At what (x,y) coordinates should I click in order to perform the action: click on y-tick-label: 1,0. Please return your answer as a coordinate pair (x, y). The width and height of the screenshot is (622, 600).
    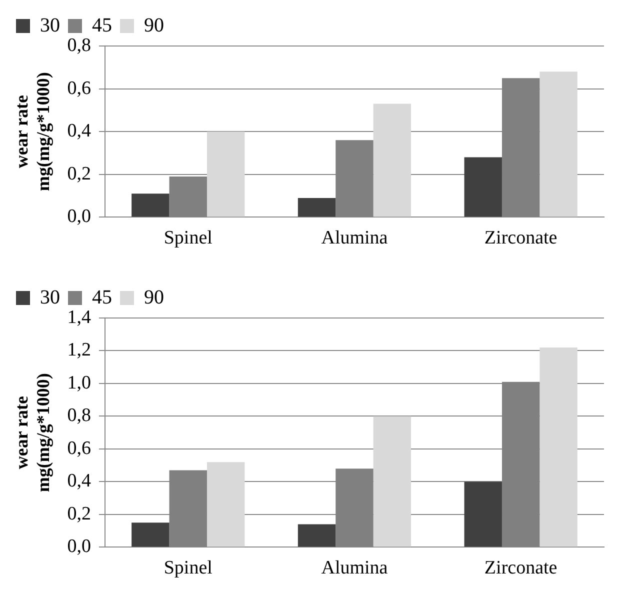
    Looking at the image, I should click on (79, 383).